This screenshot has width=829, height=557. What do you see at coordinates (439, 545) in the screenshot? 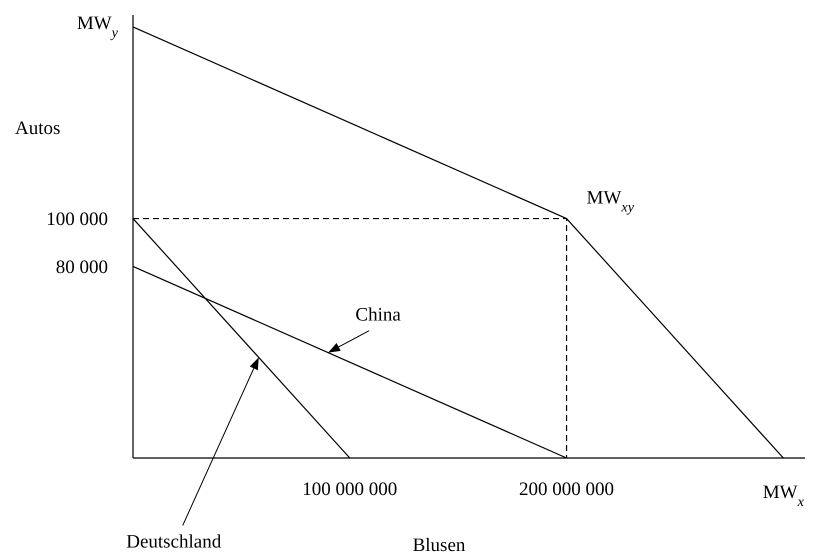
I see `x-axis-title: Blusen` at bounding box center [439, 545].